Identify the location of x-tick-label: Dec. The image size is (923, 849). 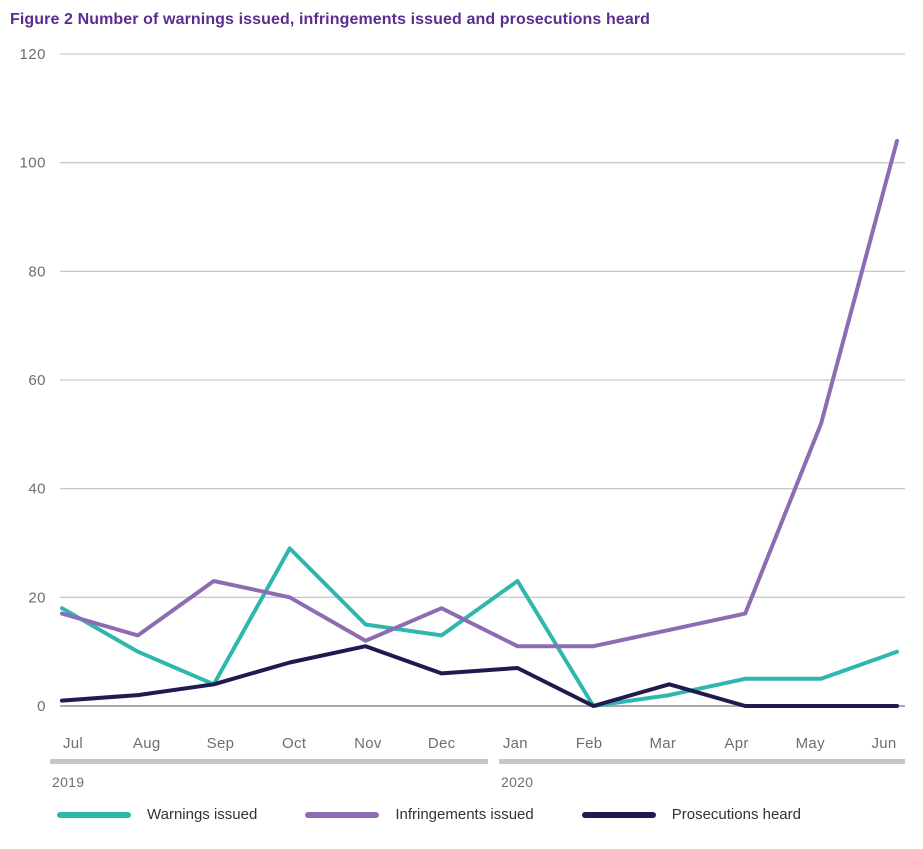
(442, 743).